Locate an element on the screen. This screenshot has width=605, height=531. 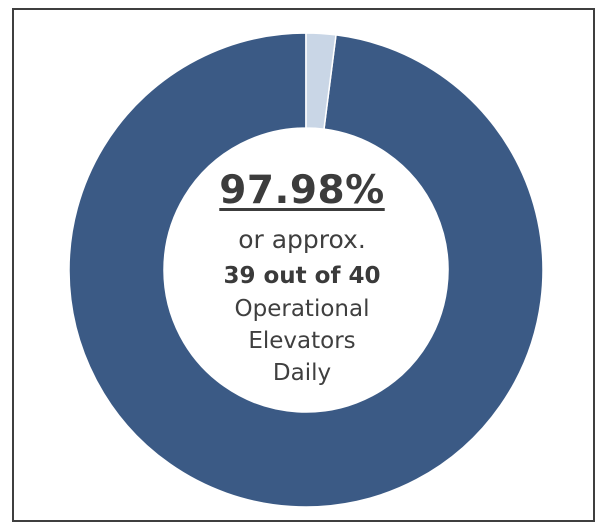
count-text: 39 out of 40 is located at coordinates (302, 276).